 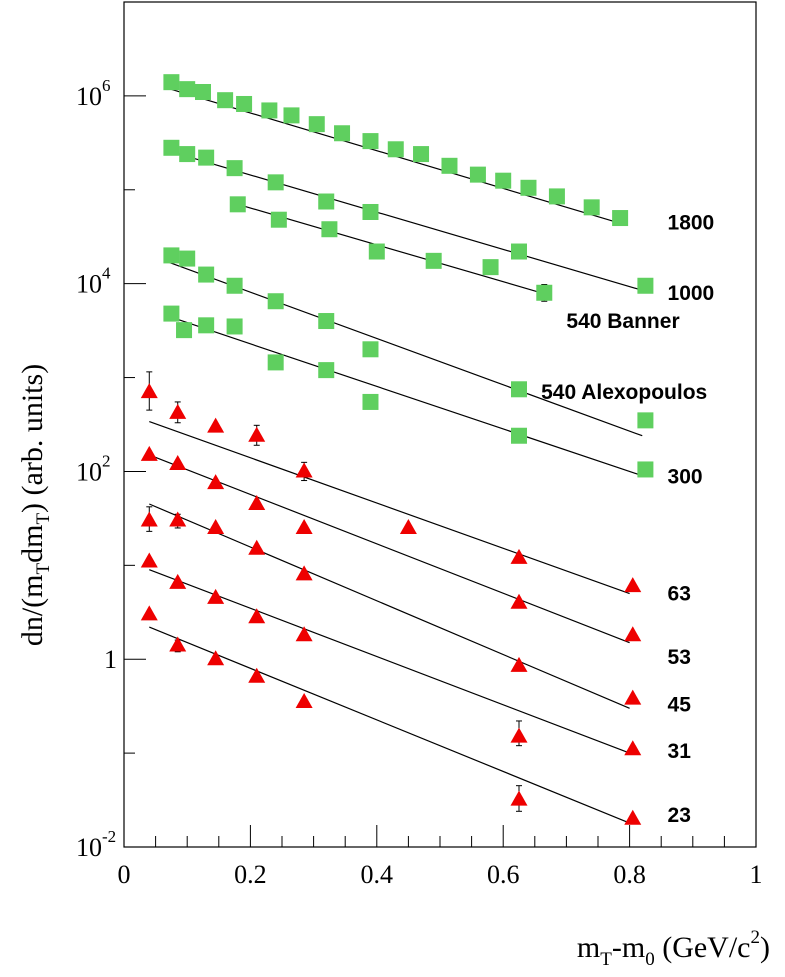 What do you see at coordinates (629, 874) in the screenshot?
I see `x-tick-label: 0.8` at bounding box center [629, 874].